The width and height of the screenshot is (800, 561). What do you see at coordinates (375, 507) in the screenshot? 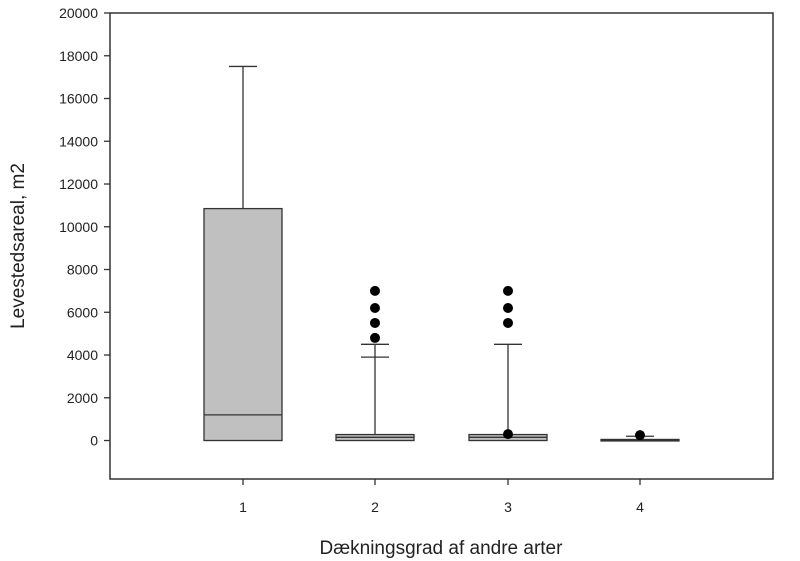
I see `x-tick-label: 2` at bounding box center [375, 507].